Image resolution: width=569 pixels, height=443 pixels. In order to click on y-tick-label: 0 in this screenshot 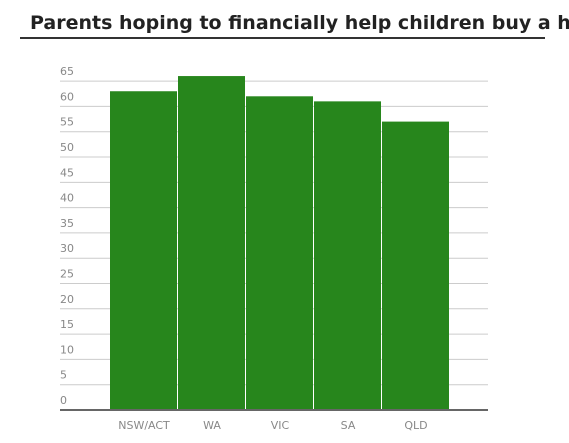, I will do `click(63, 400)`.